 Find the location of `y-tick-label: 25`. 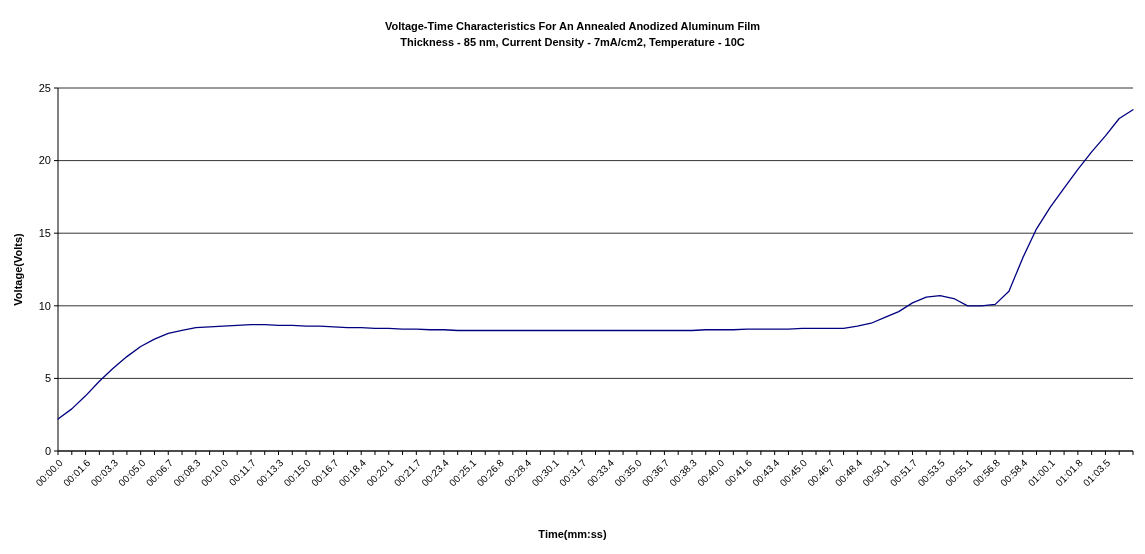

y-tick-label: 25 is located at coordinates (44, 87).